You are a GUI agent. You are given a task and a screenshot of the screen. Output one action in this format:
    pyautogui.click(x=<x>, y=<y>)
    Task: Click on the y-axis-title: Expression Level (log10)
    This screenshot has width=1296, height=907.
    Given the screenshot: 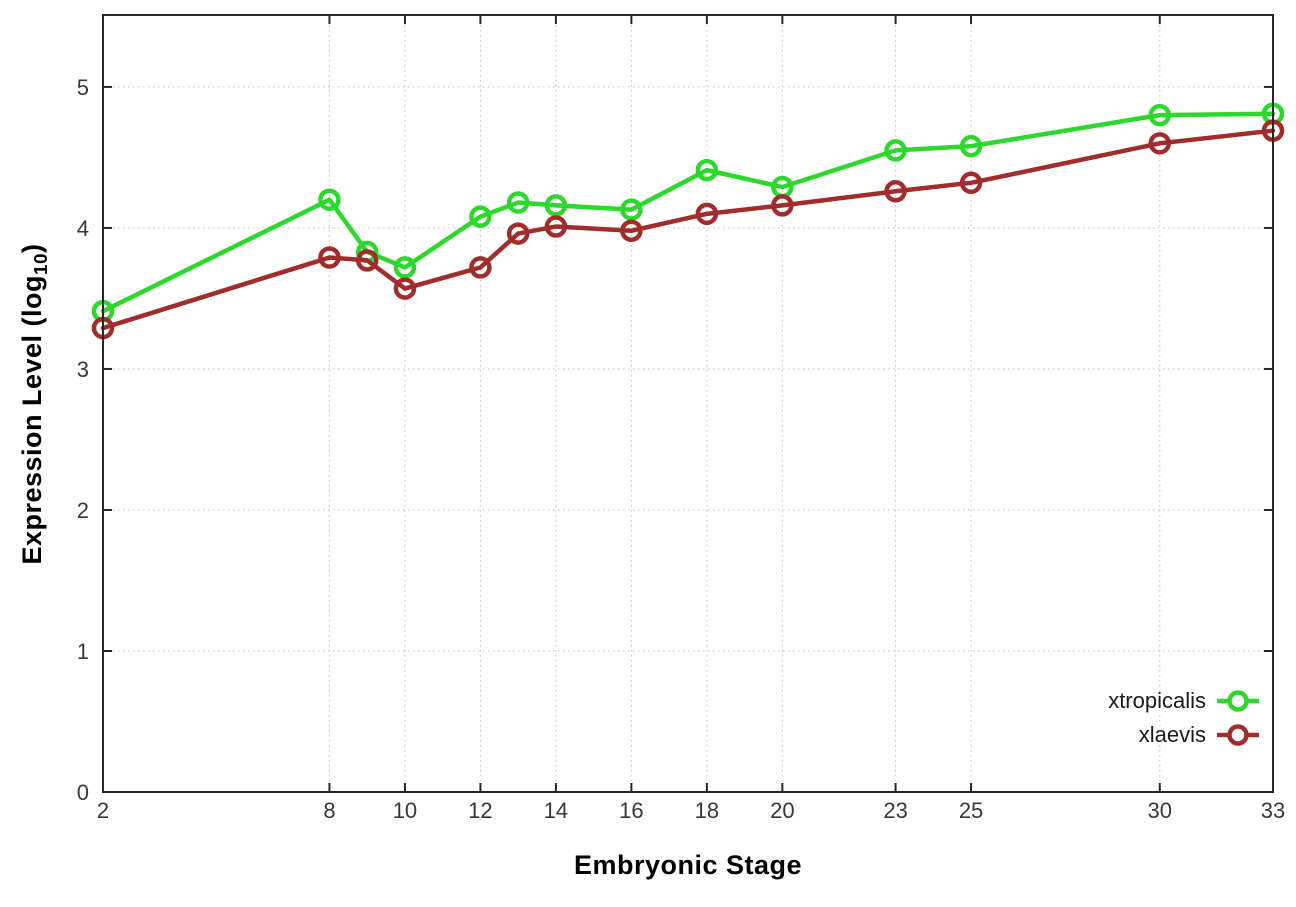 What is the action you would take?
    pyautogui.click(x=35, y=403)
    